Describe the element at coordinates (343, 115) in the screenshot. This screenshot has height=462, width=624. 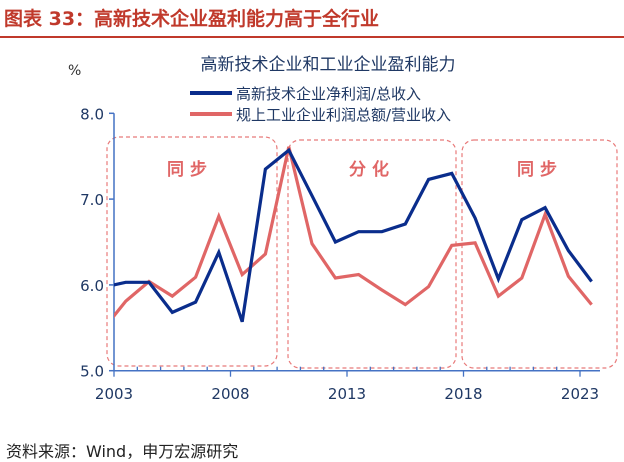
I see `legend-label: 规上工业企业利润总额/营业收入` at that location.